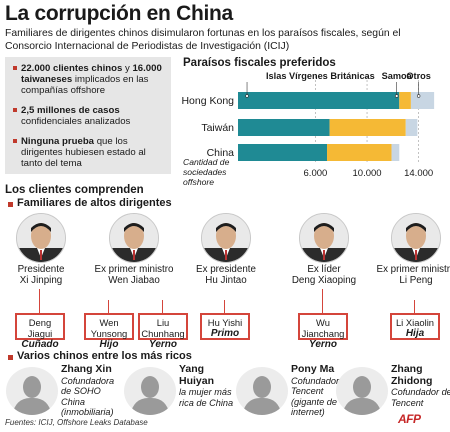 This screenshot has height=432, width=450. Describe the element at coordinates (104, 356) in the screenshot. I see `rich-heading: Varios chinos entre los más ricos` at that location.